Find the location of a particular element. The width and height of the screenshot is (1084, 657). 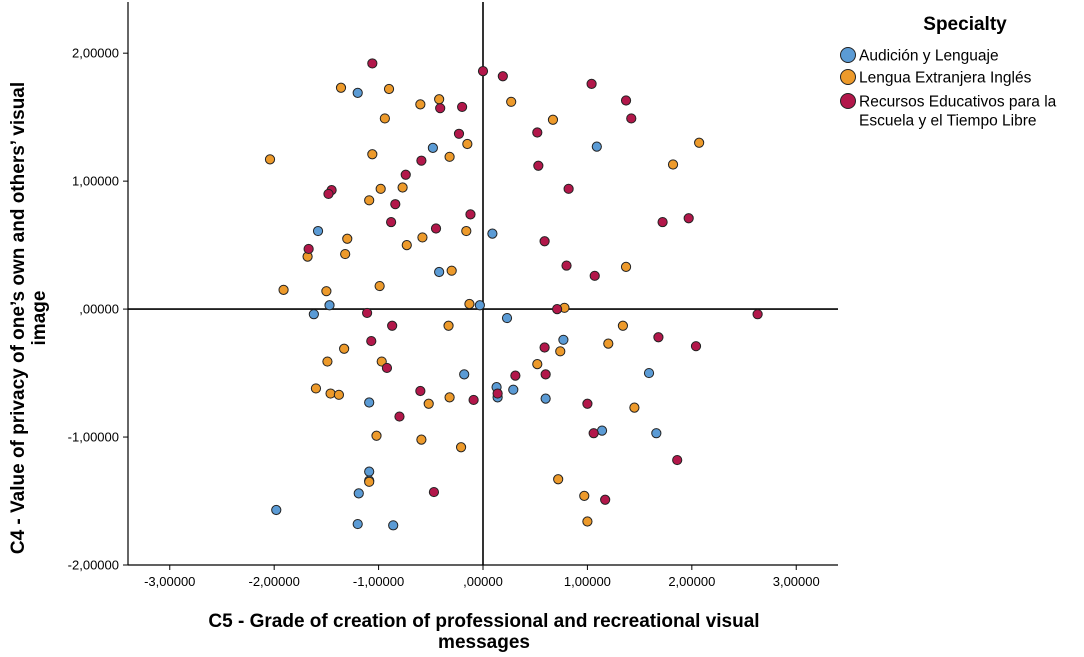

x-tick-label: ,00000 is located at coordinates (483, 581).